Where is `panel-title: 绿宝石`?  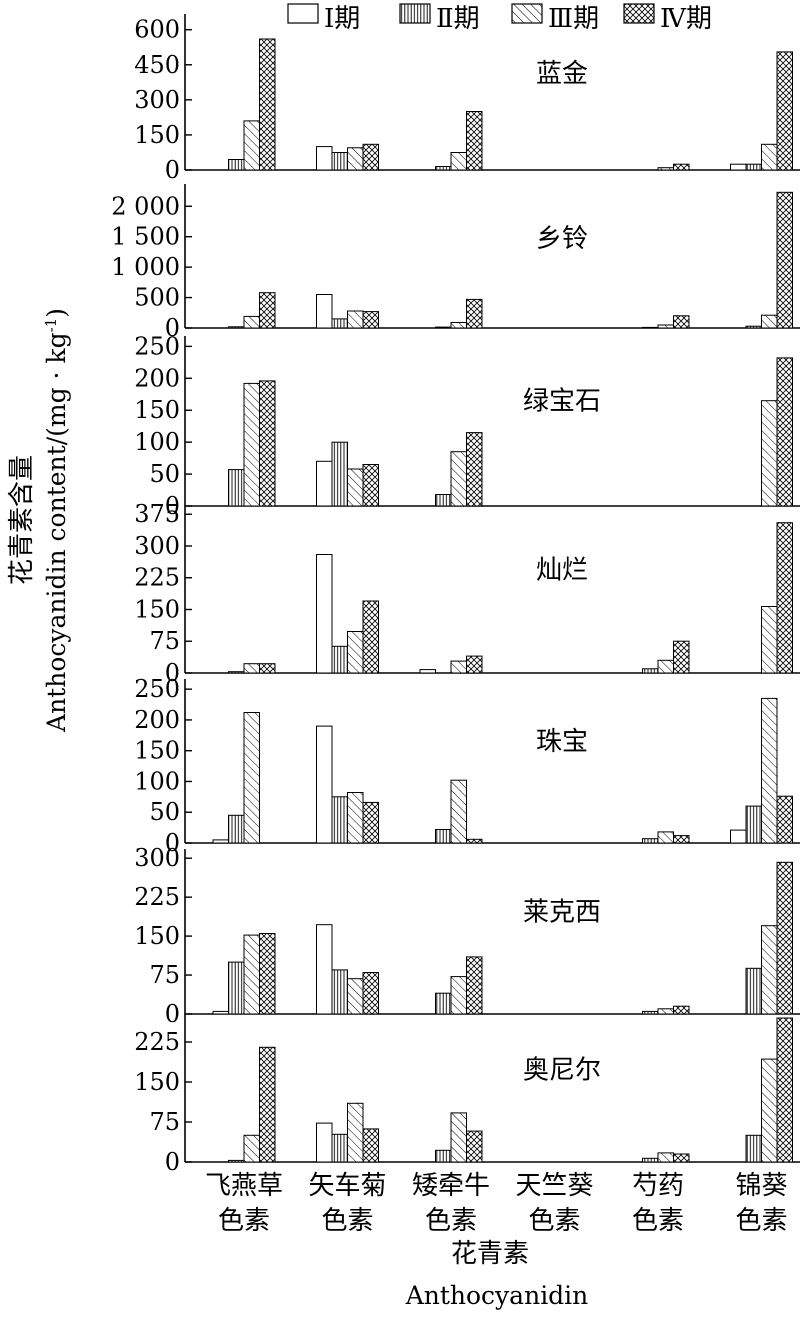
panel-title: 绿宝石 is located at coordinates (562, 402).